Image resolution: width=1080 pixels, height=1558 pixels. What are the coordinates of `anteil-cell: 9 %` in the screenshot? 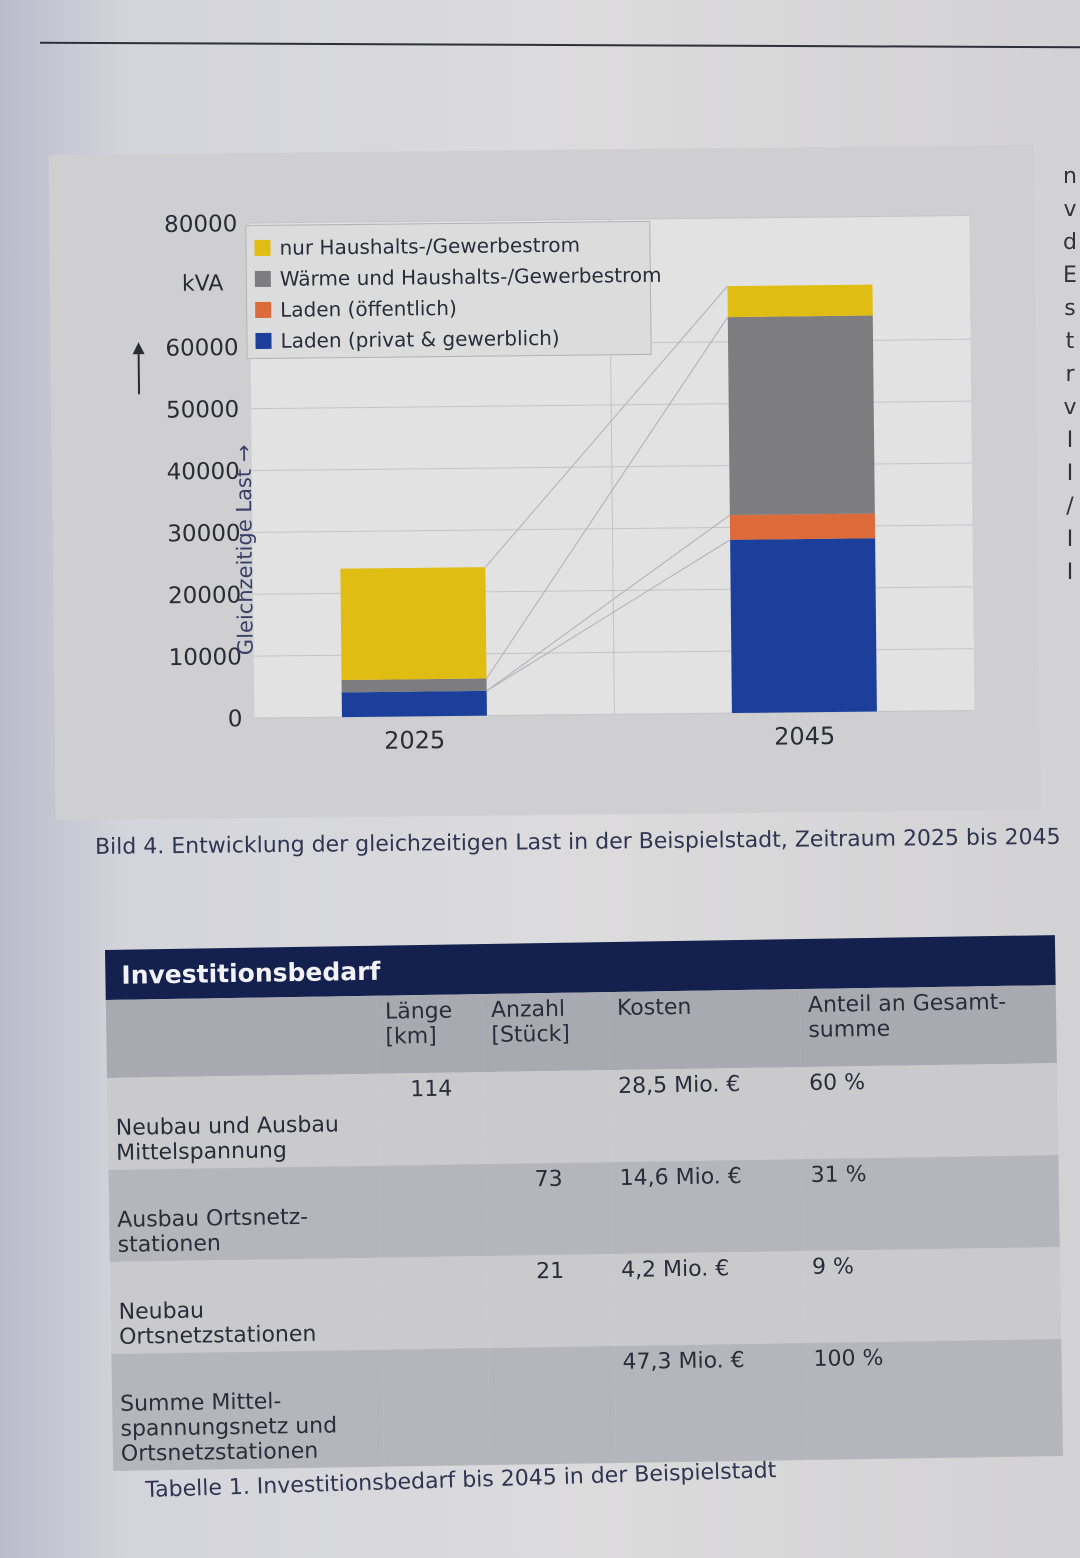 It's located at (932, 1295).